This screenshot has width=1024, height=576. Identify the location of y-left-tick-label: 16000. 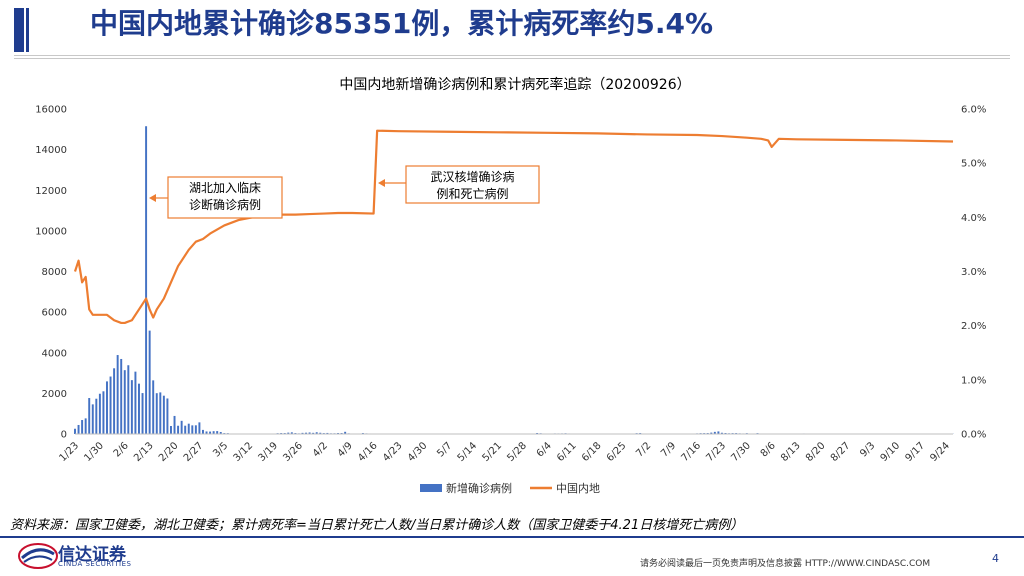
(51, 110).